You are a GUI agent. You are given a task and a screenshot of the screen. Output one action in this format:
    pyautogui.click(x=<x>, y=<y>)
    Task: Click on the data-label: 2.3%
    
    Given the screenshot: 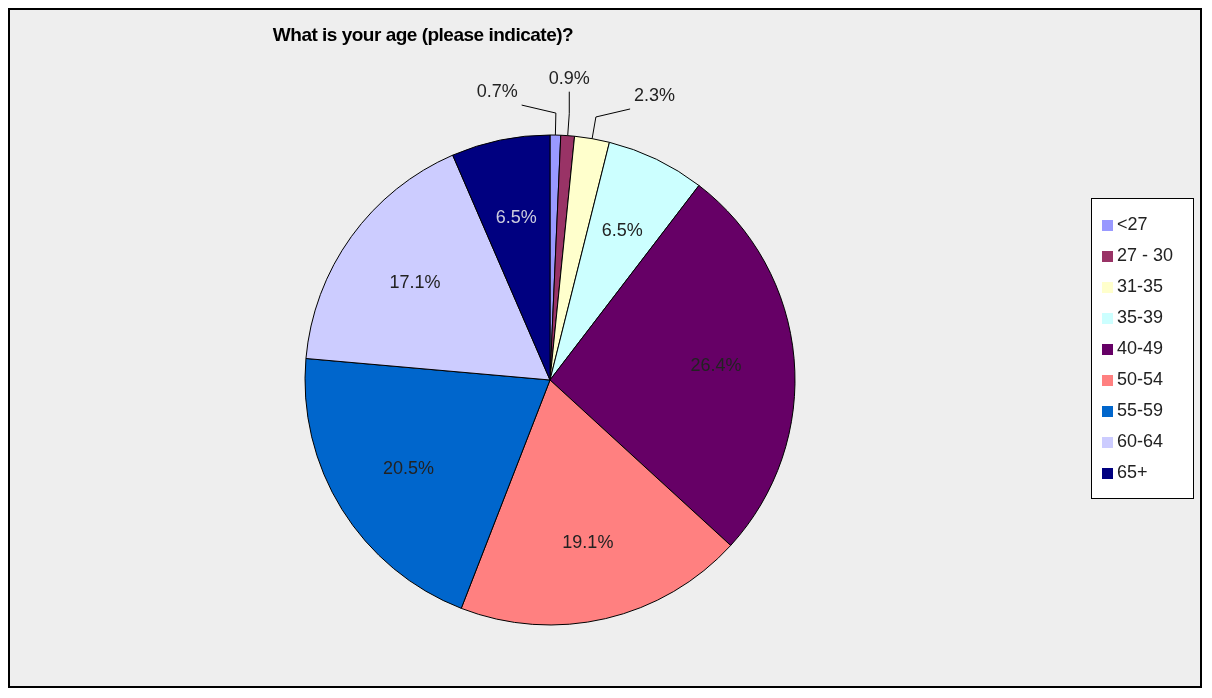 What is the action you would take?
    pyautogui.click(x=655, y=94)
    